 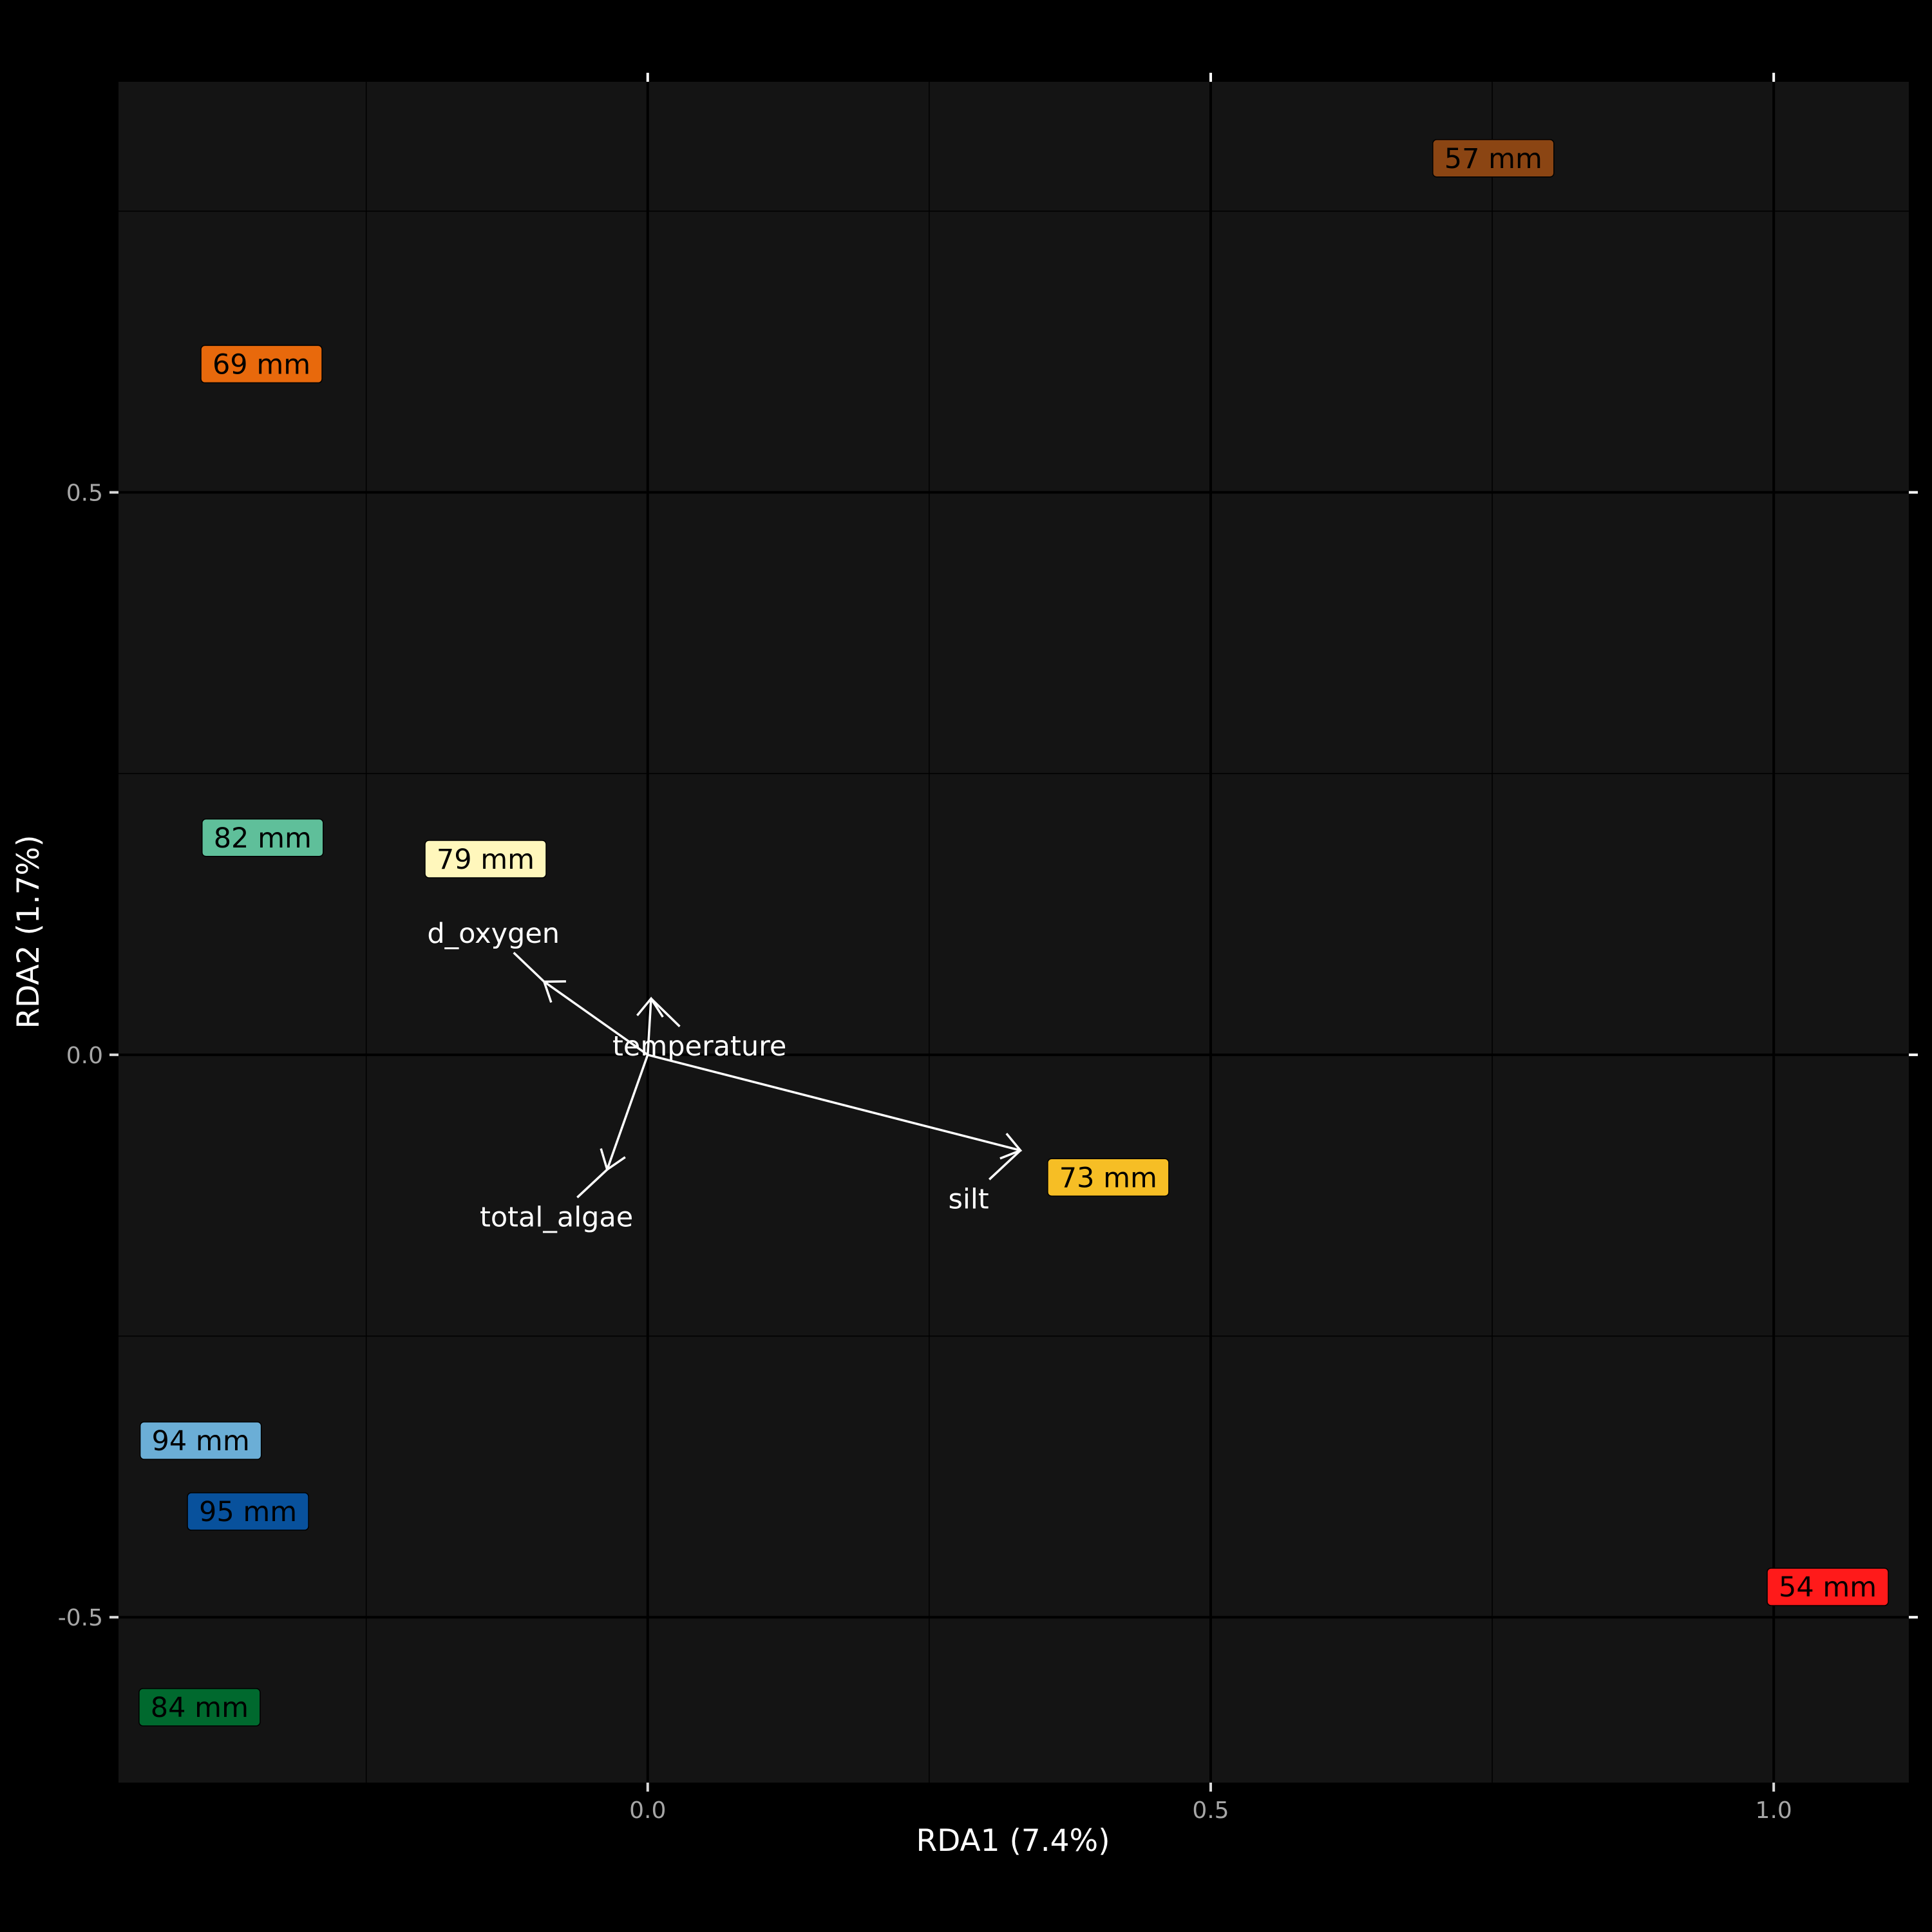 What do you see at coordinates (84, 494) in the screenshot?
I see `y-tick-label: 0.5` at bounding box center [84, 494].